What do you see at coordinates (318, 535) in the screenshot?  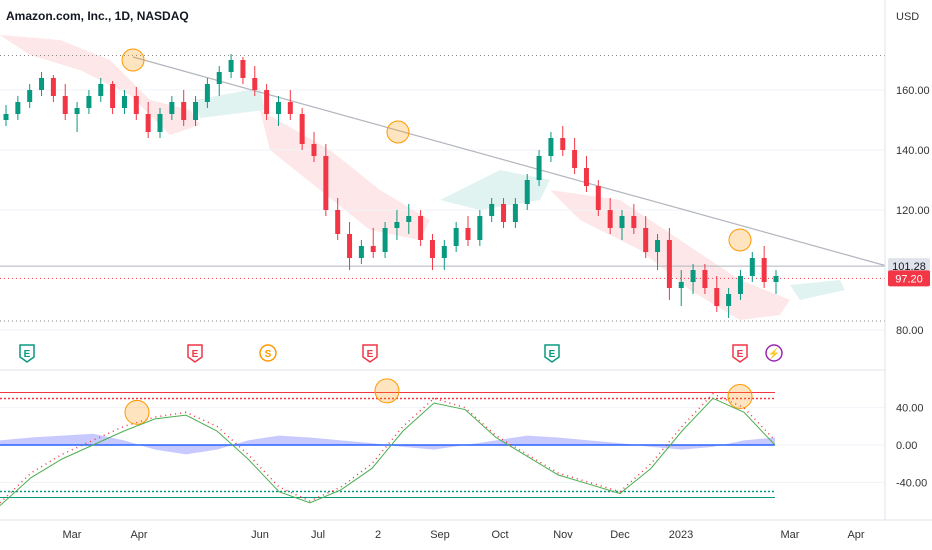 I see `time-tick-label: Jul` at bounding box center [318, 535].